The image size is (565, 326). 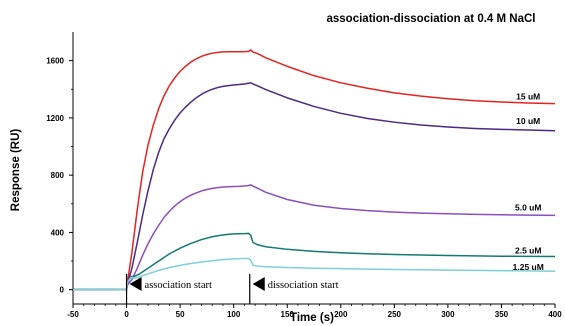 I want to click on x-tick-label: -50, so click(x=73, y=314).